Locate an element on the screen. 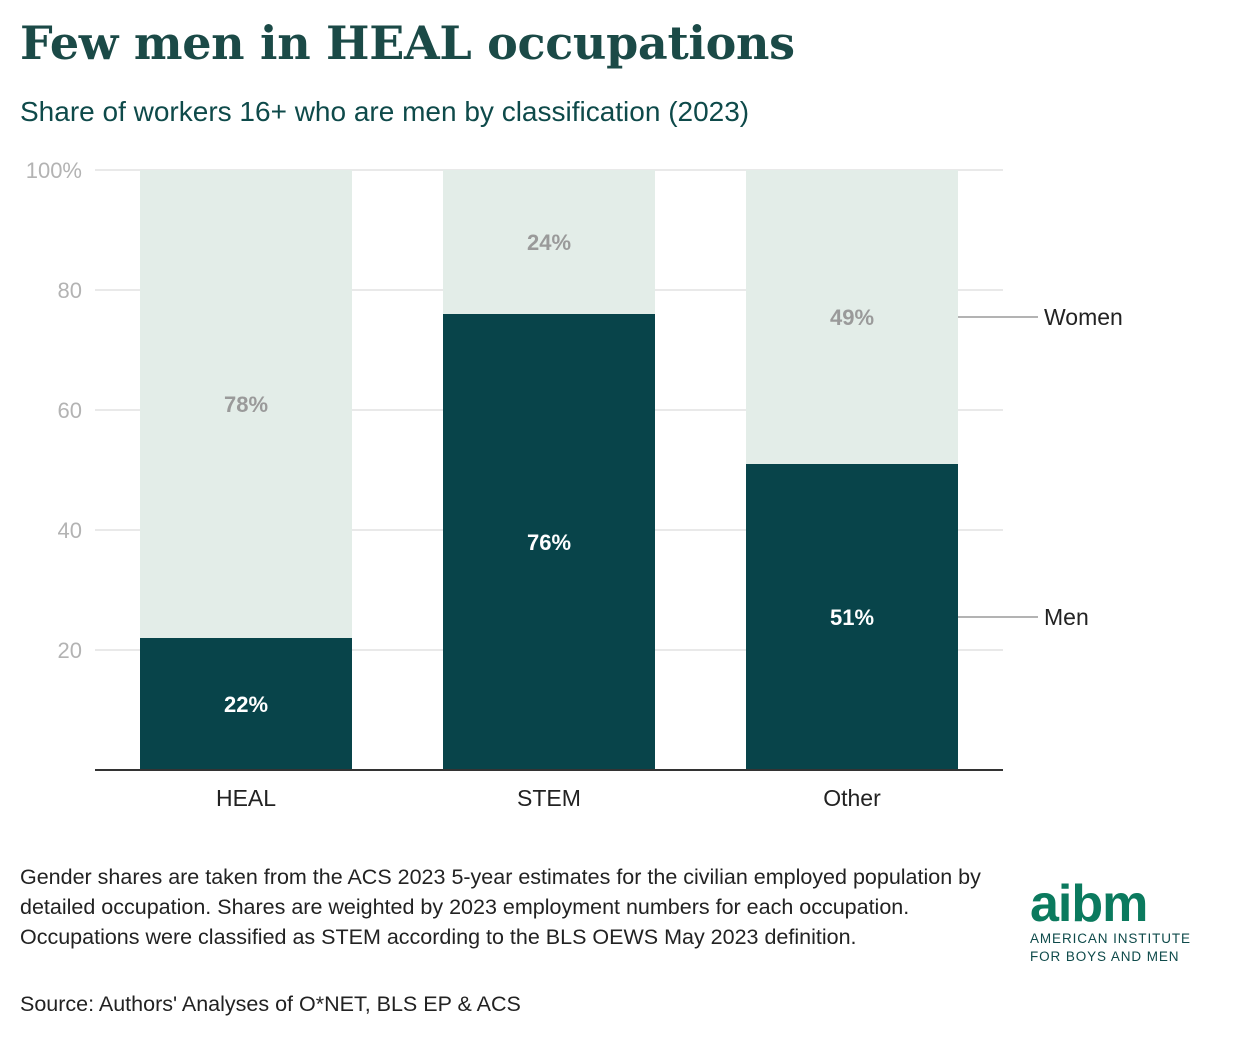 The height and width of the screenshot is (1042, 1240). data-label-women: 24% is located at coordinates (549, 242).